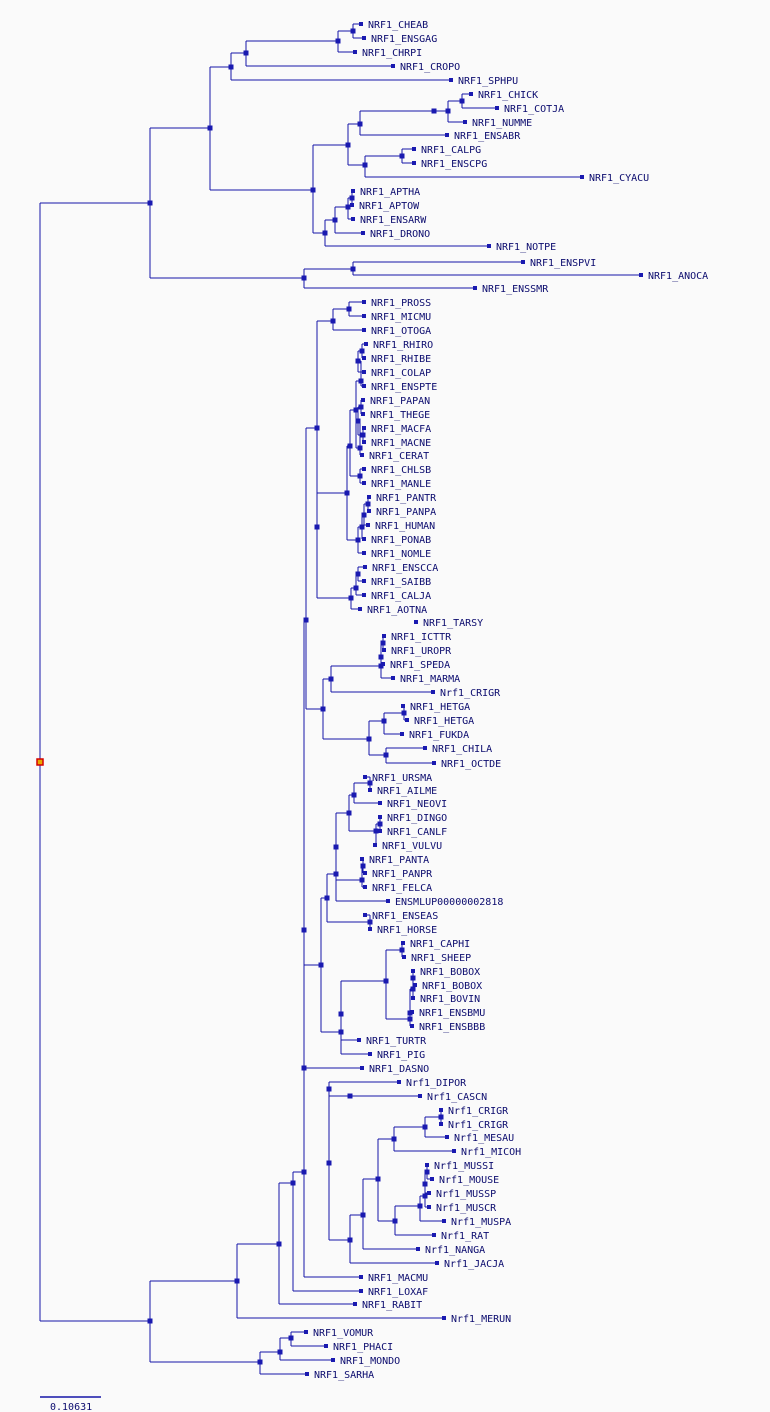 The height and width of the screenshot is (1412, 770). Describe the element at coordinates (40, 762) in the screenshot. I see `root-node` at that location.